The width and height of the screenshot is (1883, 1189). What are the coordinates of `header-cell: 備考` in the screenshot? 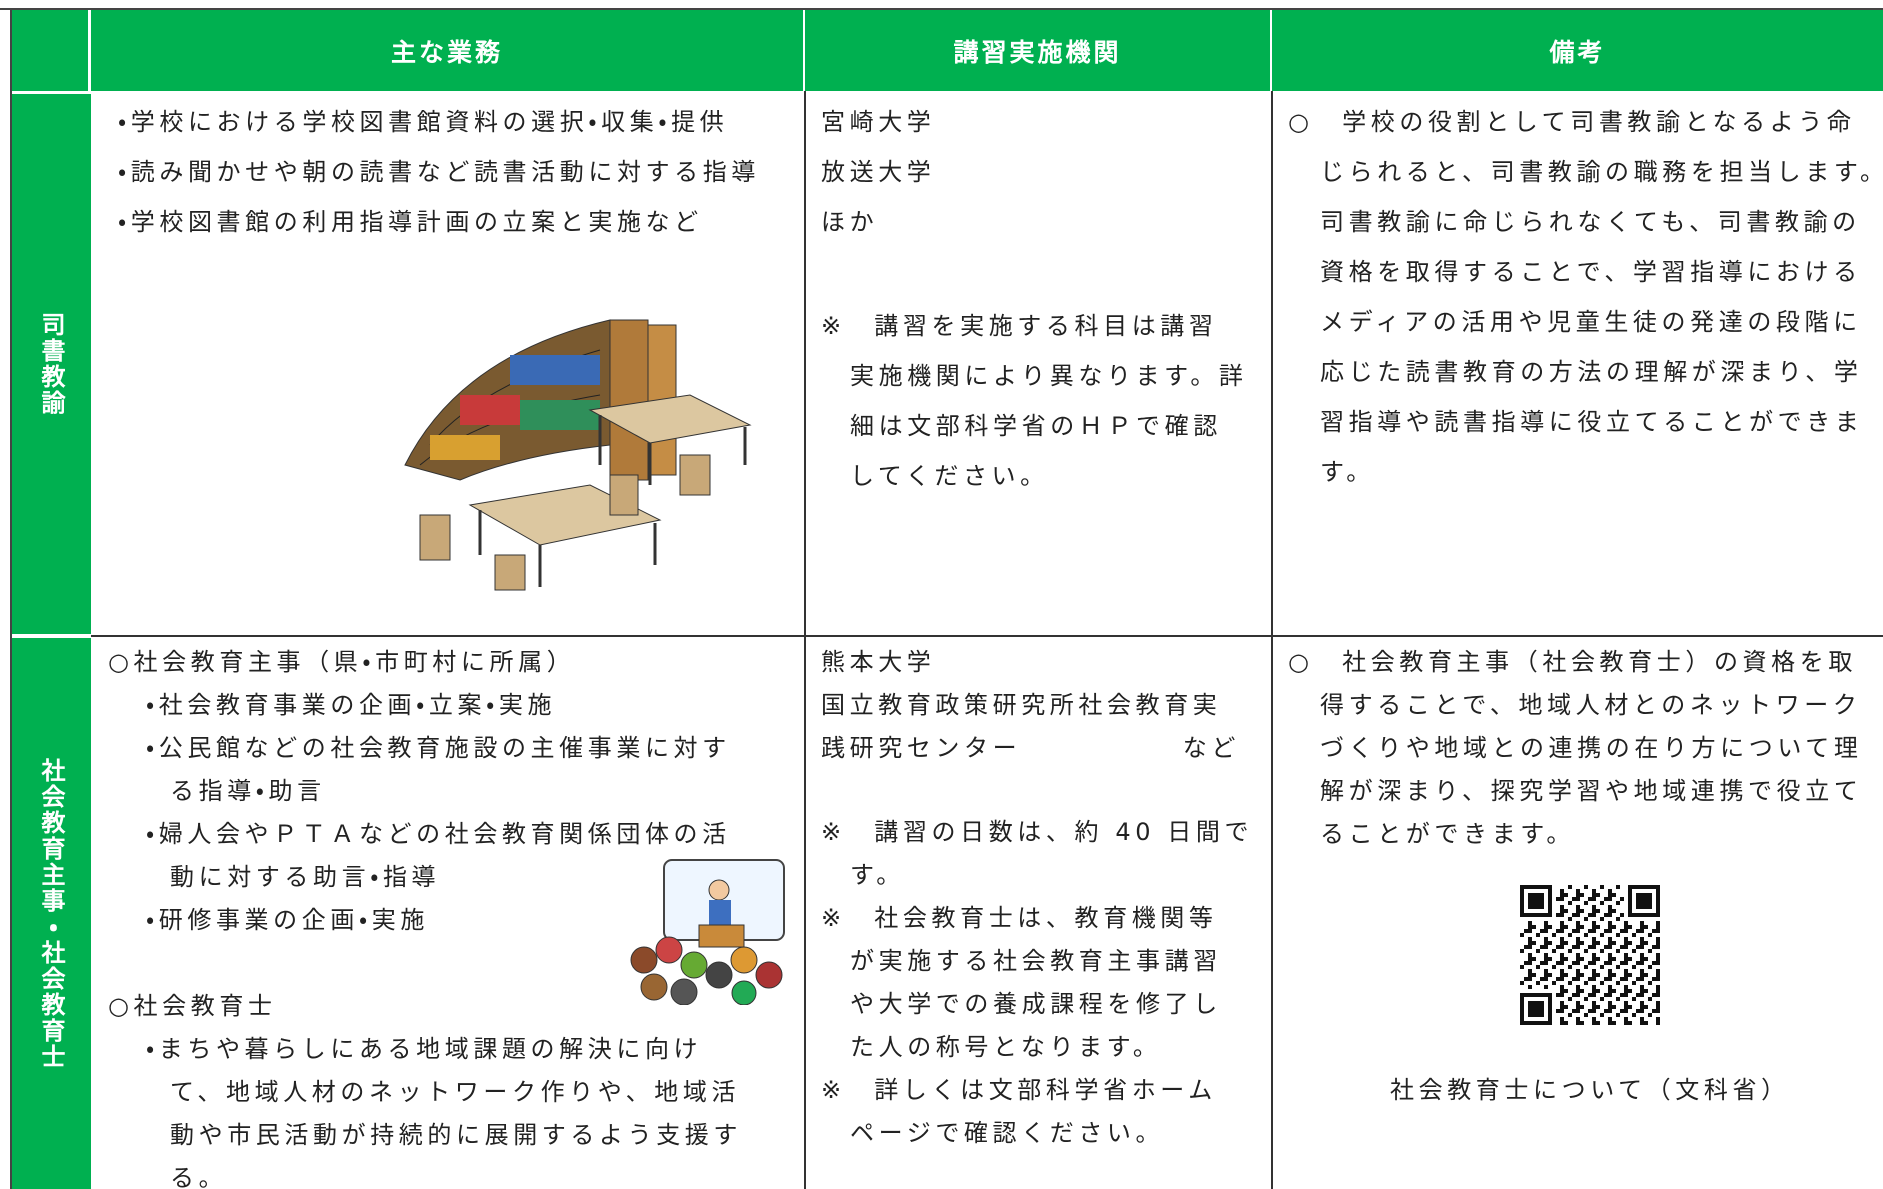 It's located at (1577, 50).